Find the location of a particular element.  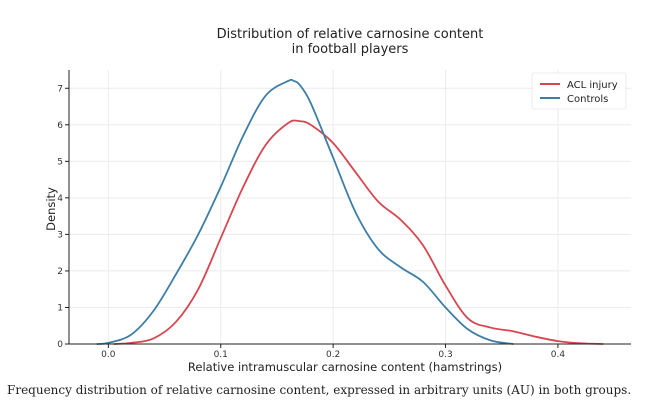

y-tick-label-1: 1 is located at coordinates (60, 308).